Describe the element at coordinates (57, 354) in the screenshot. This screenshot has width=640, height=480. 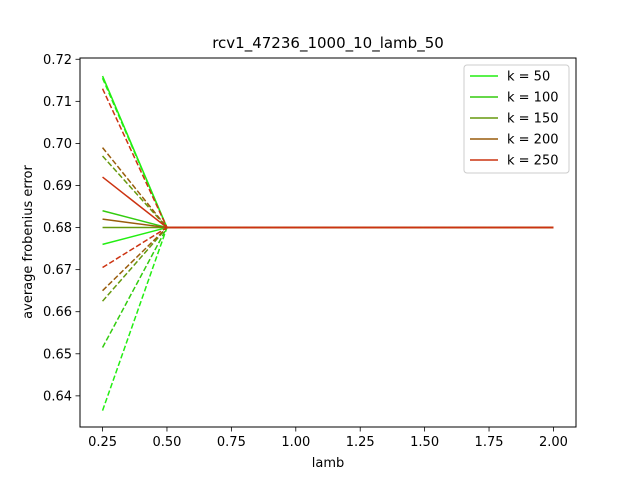
I see `y-tick-label: 0.65` at that location.